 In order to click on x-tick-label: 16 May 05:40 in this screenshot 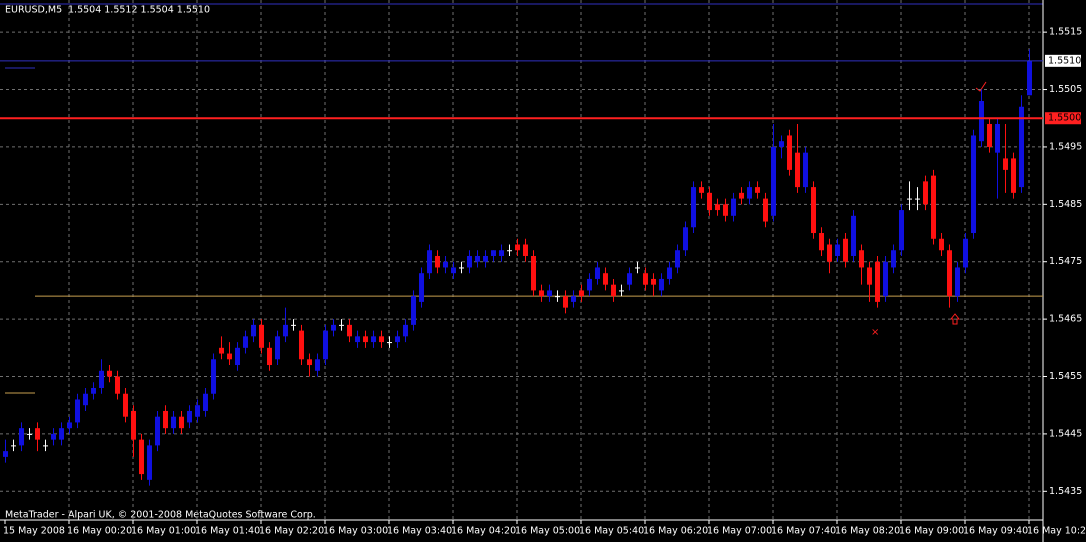, I will do `click(611, 531)`.